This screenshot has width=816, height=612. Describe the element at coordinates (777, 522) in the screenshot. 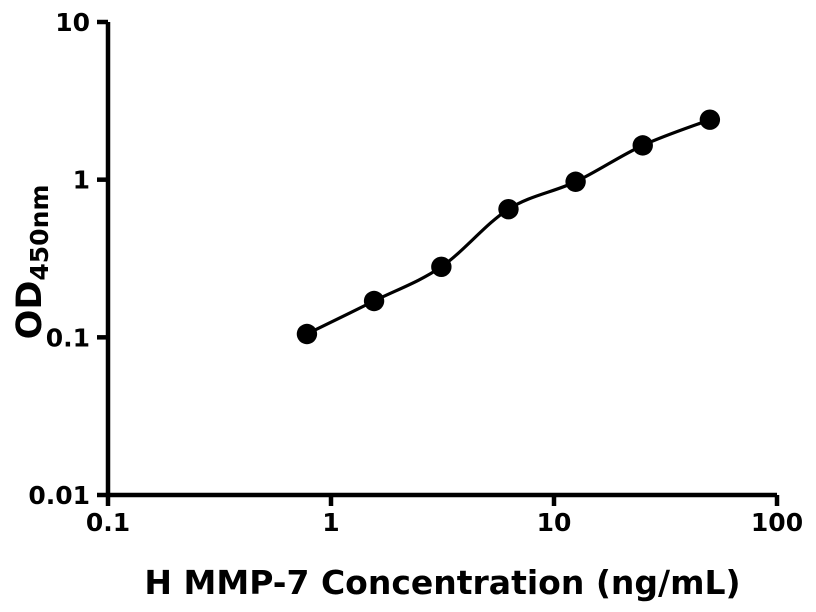

I see `x-tick-label: 100` at that location.